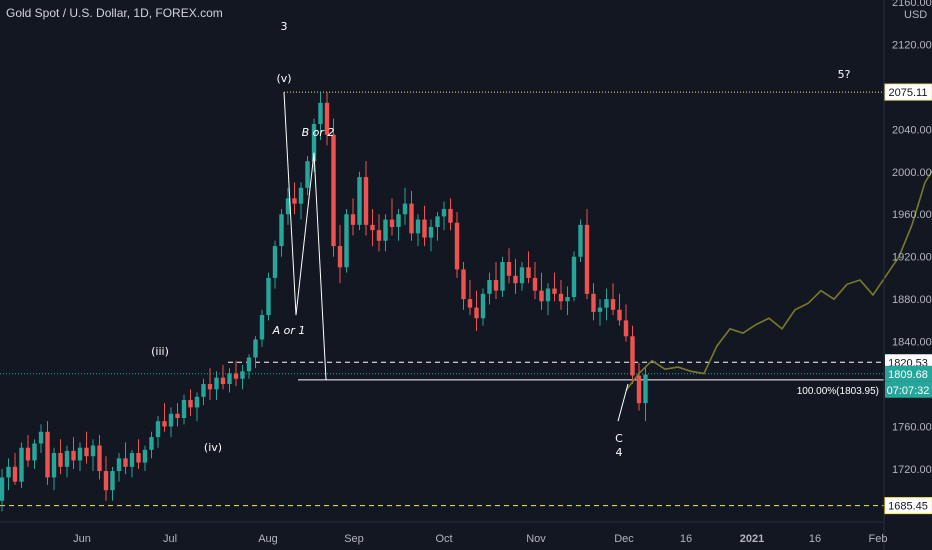 Image resolution: width=932 pixels, height=550 pixels. What do you see at coordinates (908, 391) in the screenshot?
I see `countdown-text: 07:07:32` at bounding box center [908, 391].